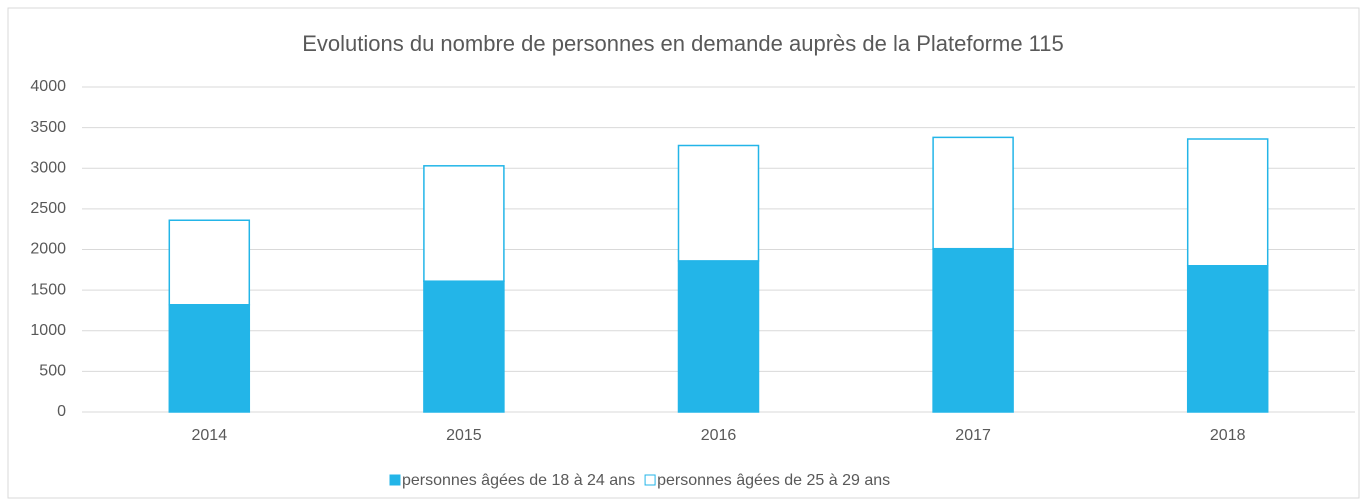  What do you see at coordinates (48, 249) in the screenshot?
I see `y-tick-label: 2000` at bounding box center [48, 249].